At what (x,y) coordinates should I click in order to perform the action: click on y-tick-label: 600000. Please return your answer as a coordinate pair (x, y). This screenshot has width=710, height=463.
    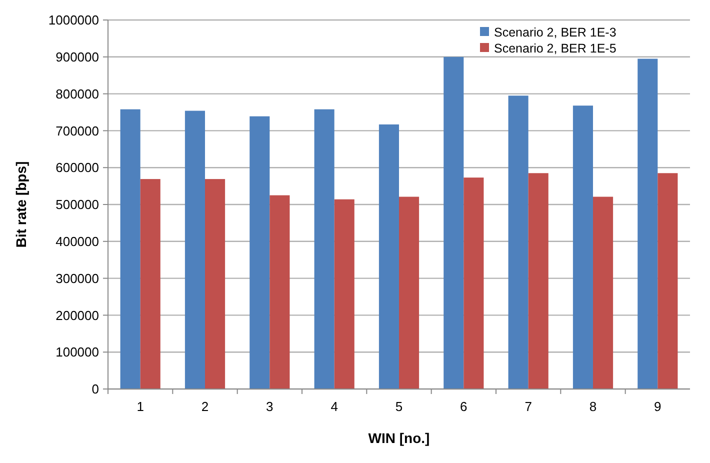
    Looking at the image, I should click on (77, 168).